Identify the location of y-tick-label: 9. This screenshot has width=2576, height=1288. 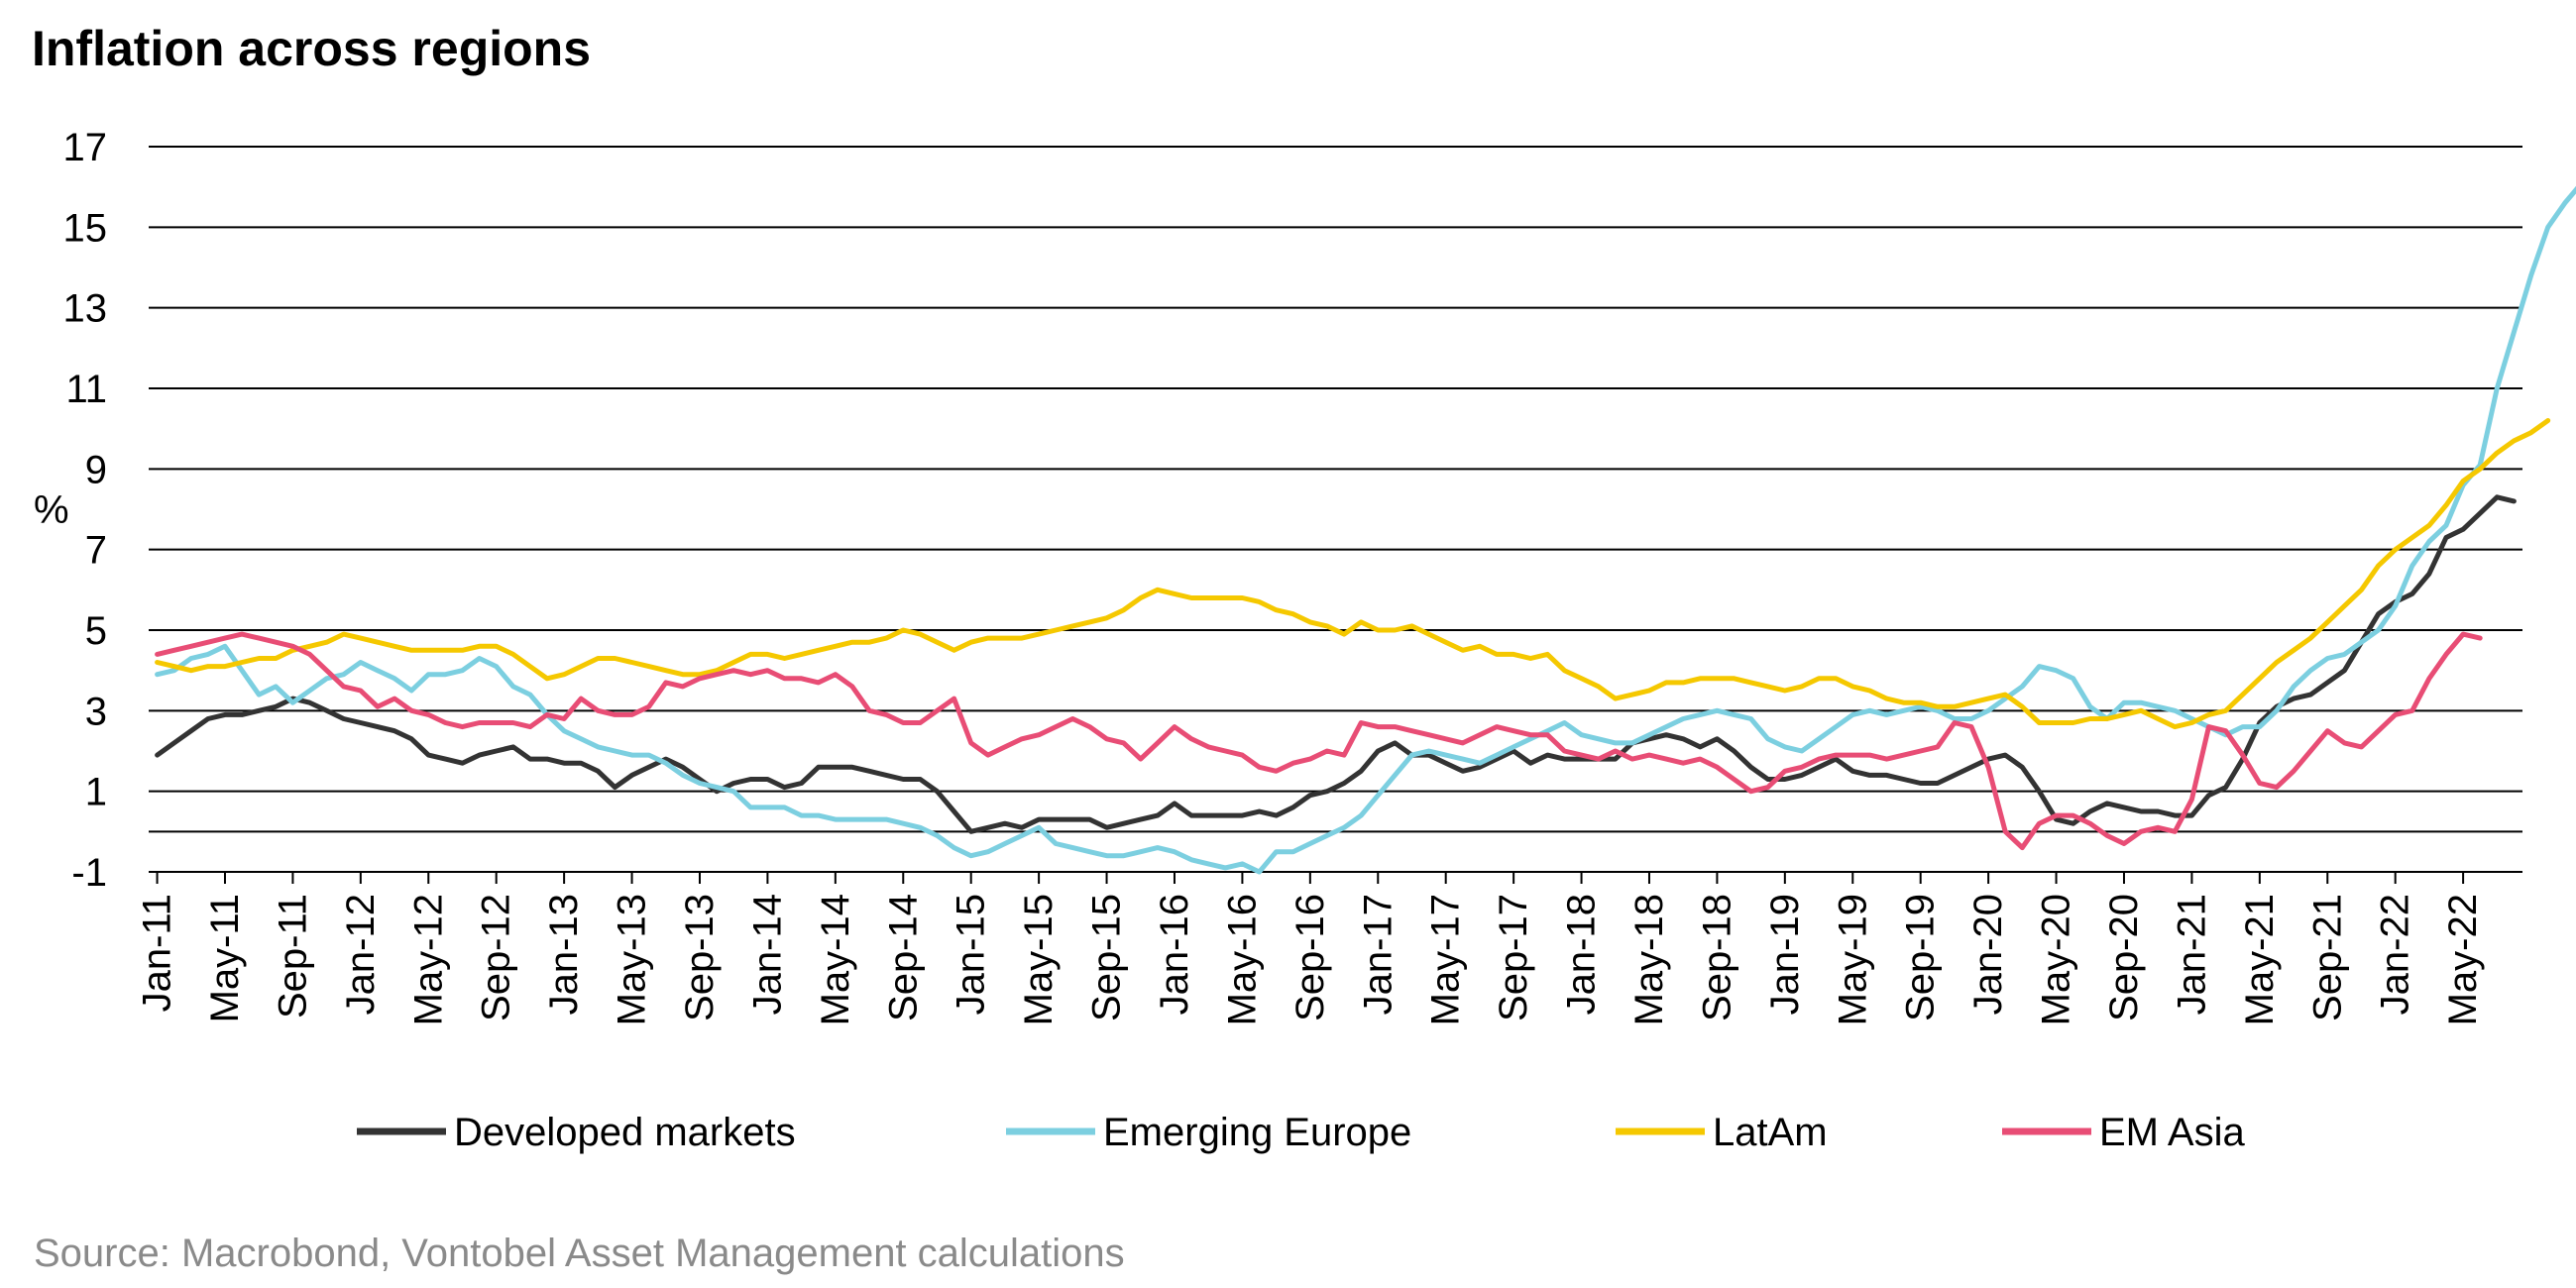
(96, 469).